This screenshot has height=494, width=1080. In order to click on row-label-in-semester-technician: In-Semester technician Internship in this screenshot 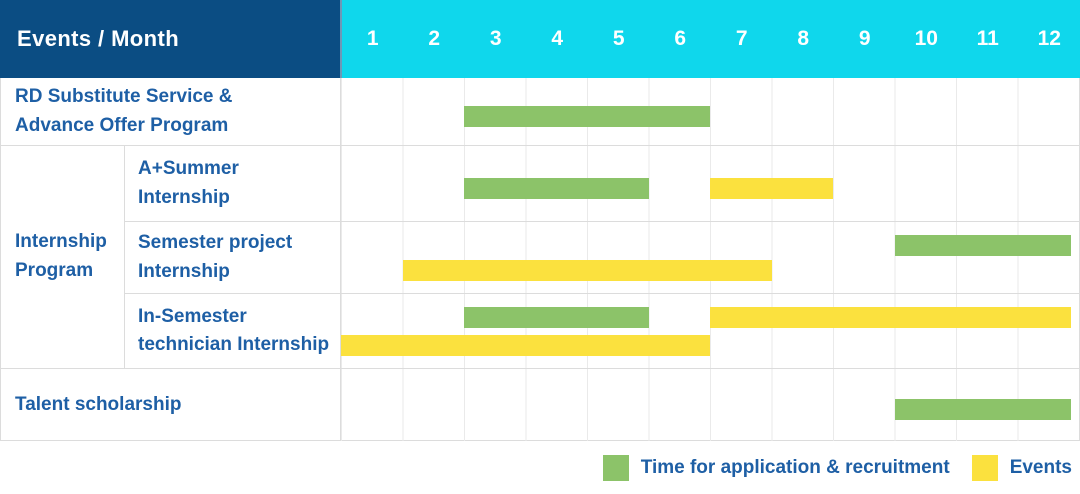, I will do `click(233, 330)`.